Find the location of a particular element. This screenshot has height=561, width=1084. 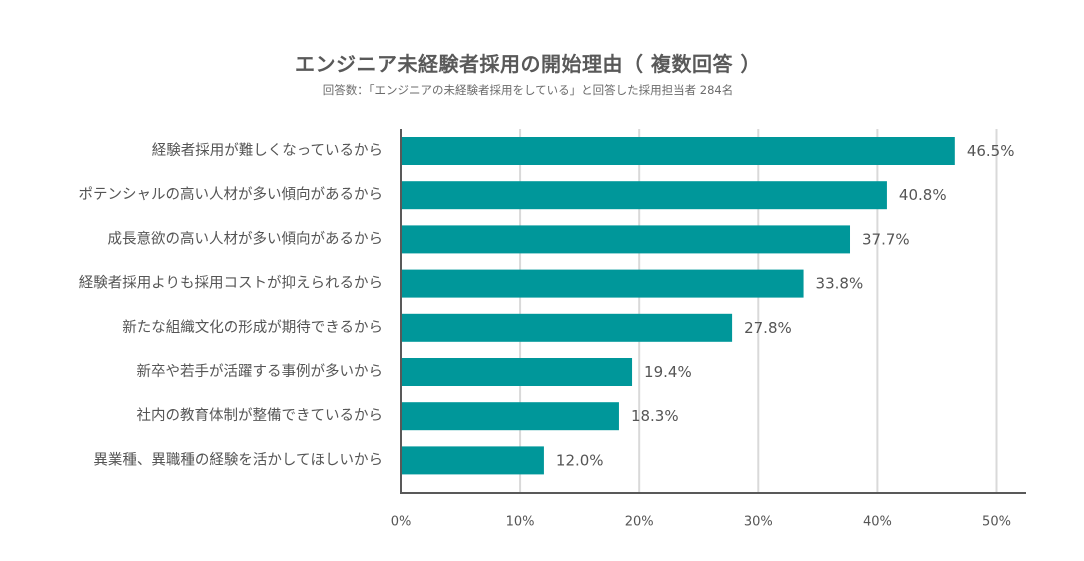

chart-subtitle: 回答数：「エンジニアの未経験者採用をしている」と回答した採用担当者 284名 is located at coordinates (528, 90).